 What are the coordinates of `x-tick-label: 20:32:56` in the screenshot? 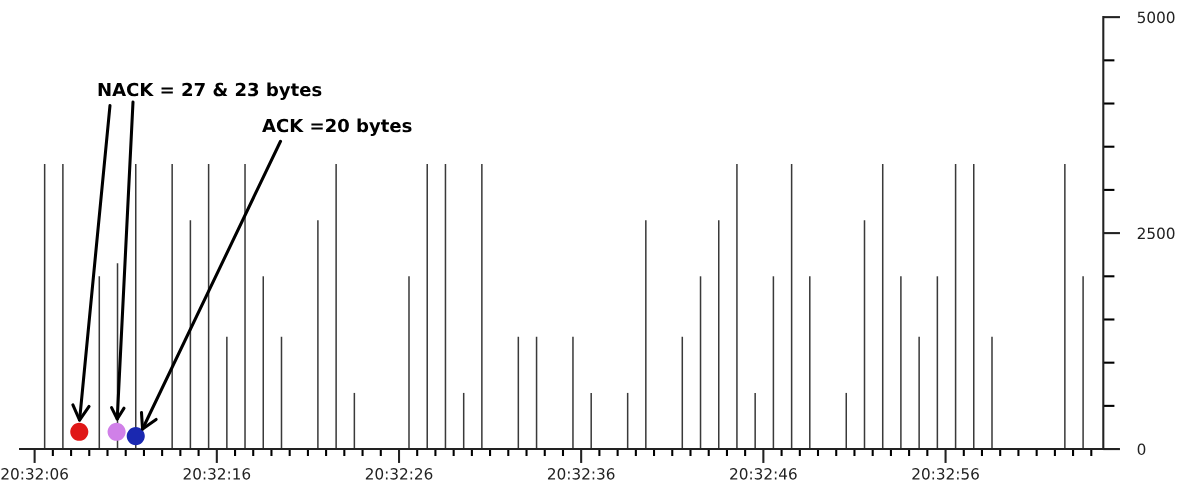 It's located at (945, 474).